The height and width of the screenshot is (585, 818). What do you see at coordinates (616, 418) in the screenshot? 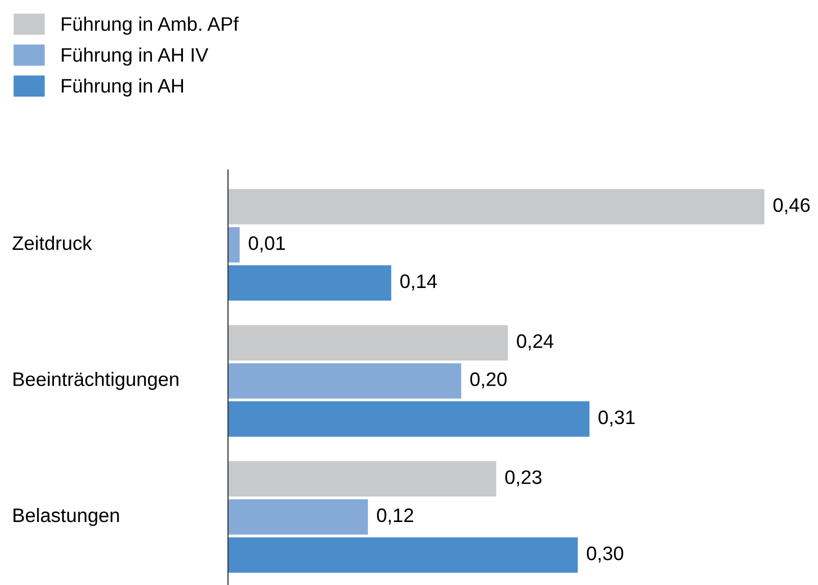
I see `data-label: 0,31` at bounding box center [616, 418].